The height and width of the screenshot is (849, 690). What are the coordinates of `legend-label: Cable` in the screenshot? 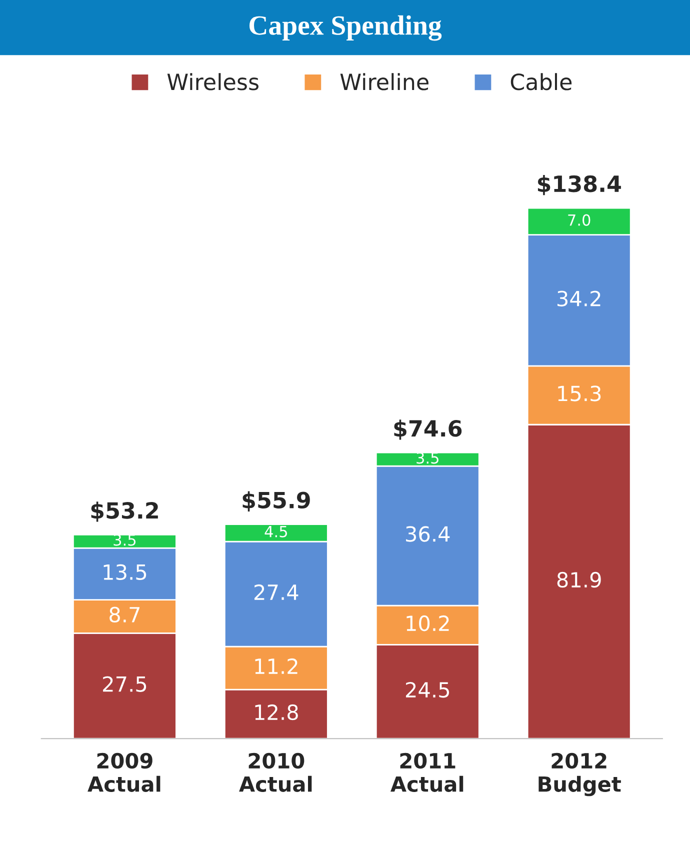 It's located at (541, 81).